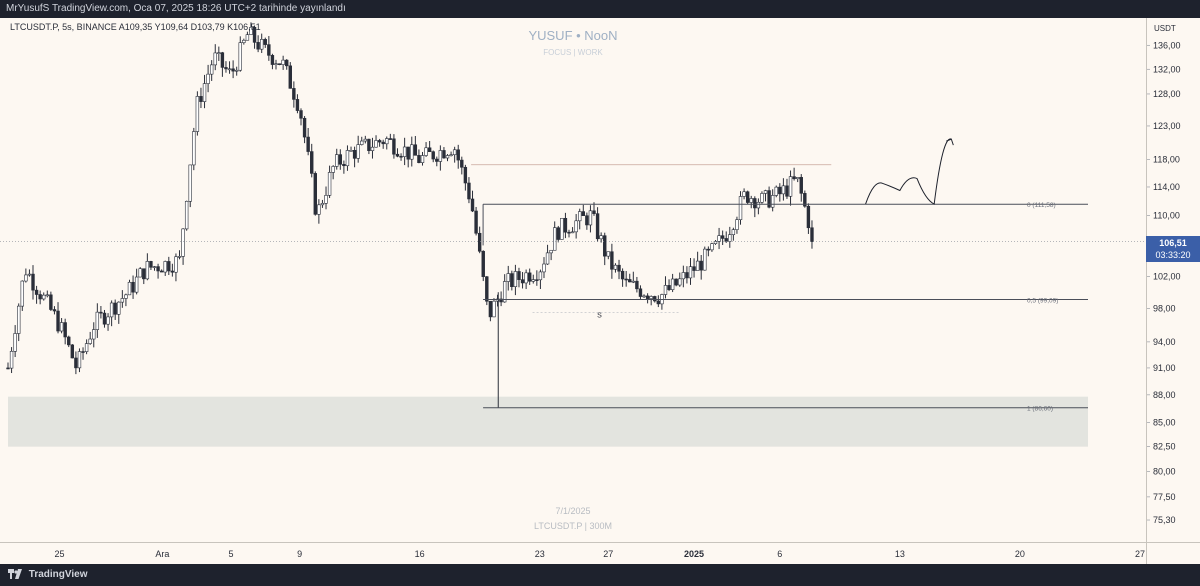  What do you see at coordinates (1173, 553) in the screenshot?
I see `axis-corner` at bounding box center [1173, 553].